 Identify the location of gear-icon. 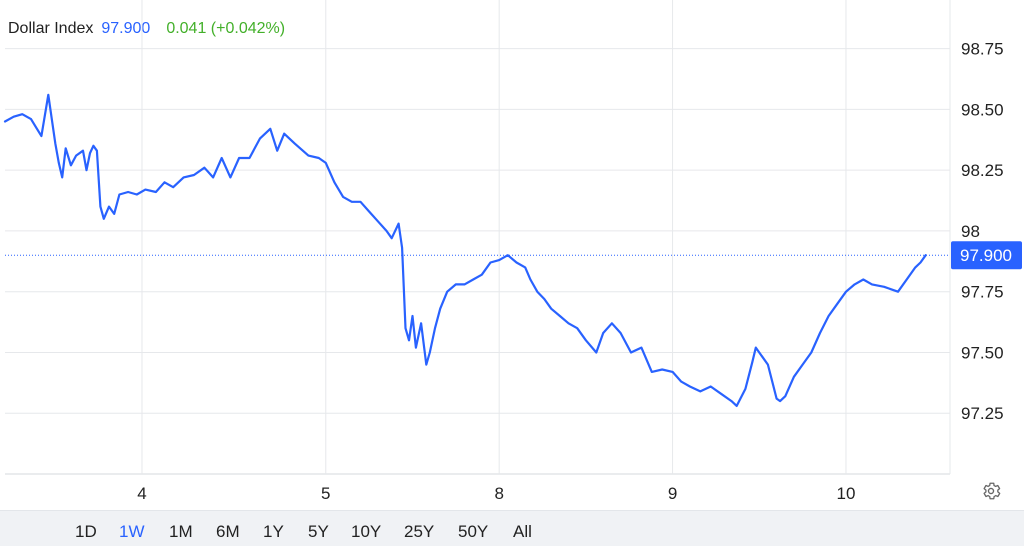
(991, 491).